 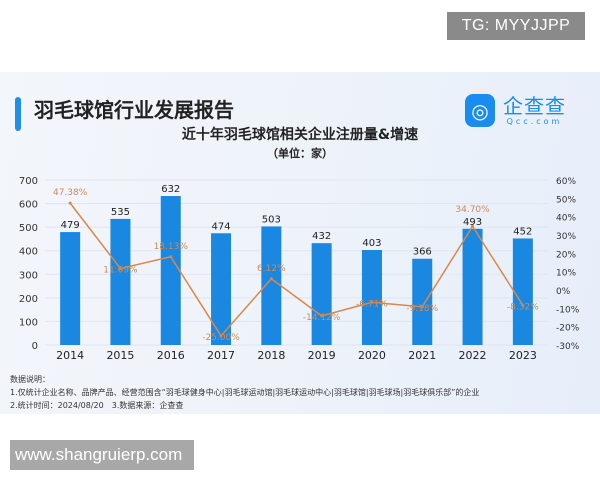 I want to click on bar-value-label: 403, so click(x=371, y=243).